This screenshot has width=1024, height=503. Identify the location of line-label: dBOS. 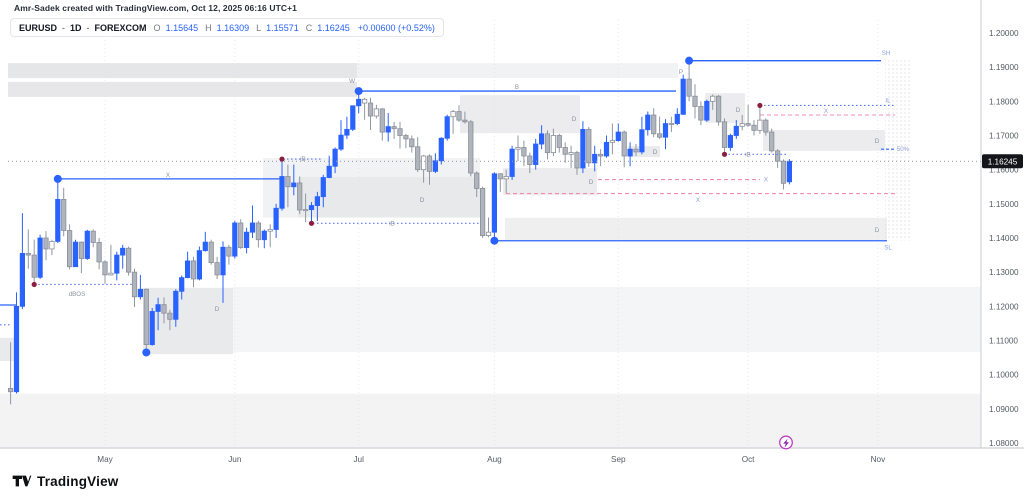
(77, 294).